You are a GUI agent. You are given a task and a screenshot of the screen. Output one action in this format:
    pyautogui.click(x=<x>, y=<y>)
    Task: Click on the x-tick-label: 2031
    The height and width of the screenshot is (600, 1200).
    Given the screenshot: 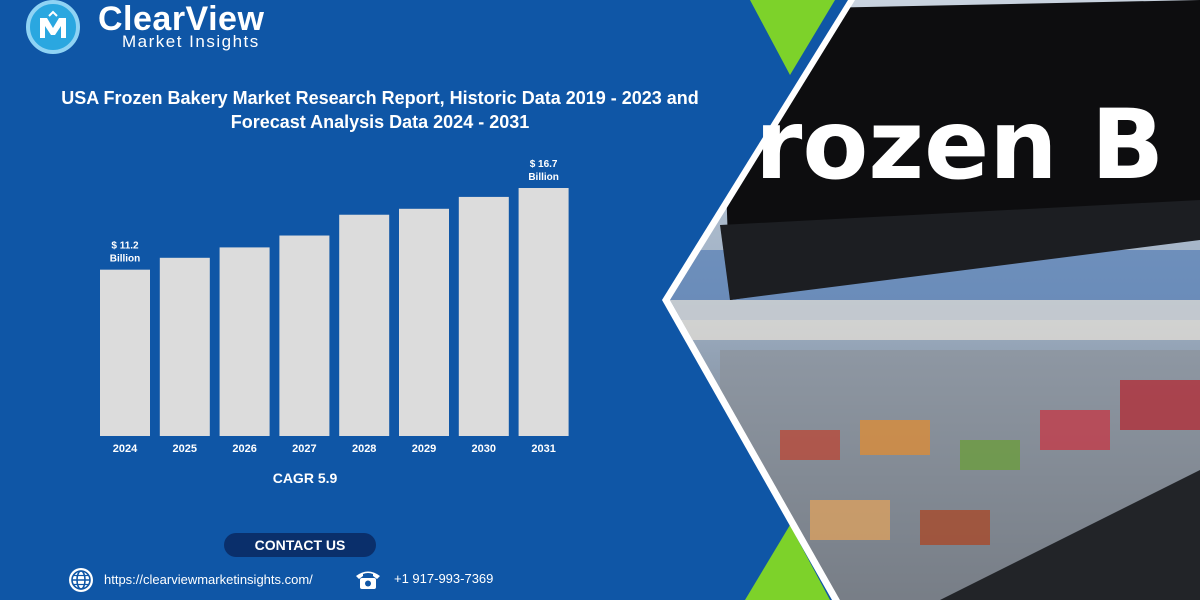 What is the action you would take?
    pyautogui.click(x=543, y=449)
    